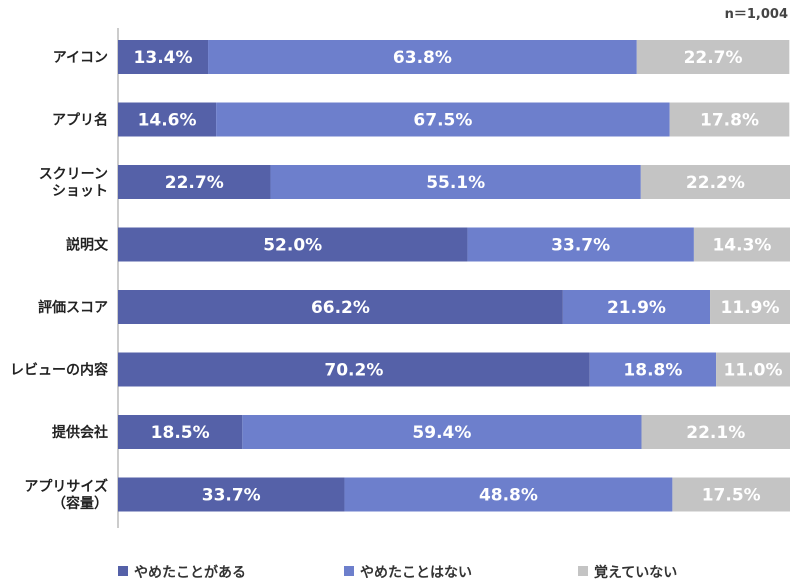  I want to click on category-label-line: アプリ名, so click(80, 120).